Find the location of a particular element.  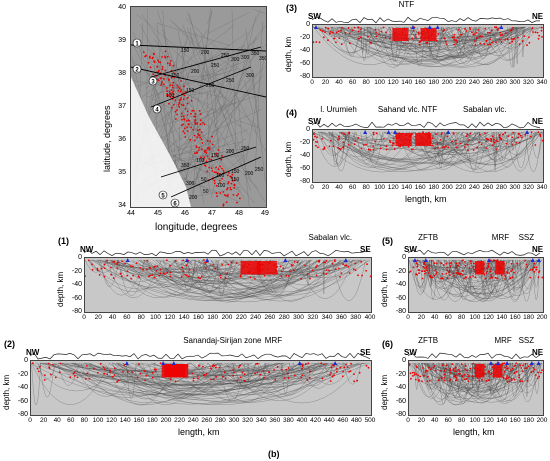

profile-ytick: -40 is located at coordinates (22, 387).